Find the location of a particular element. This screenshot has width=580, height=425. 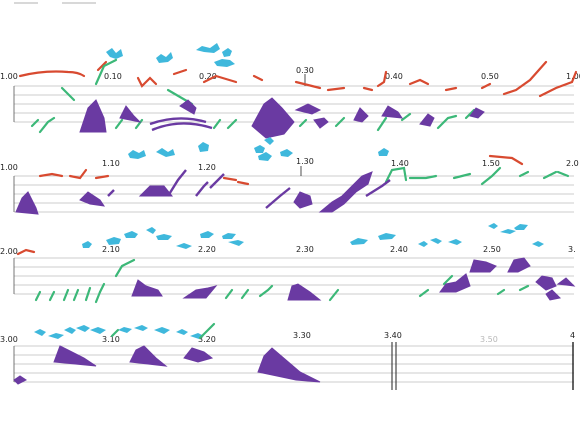

time-label: 2.30 is located at coordinates (305, 249).